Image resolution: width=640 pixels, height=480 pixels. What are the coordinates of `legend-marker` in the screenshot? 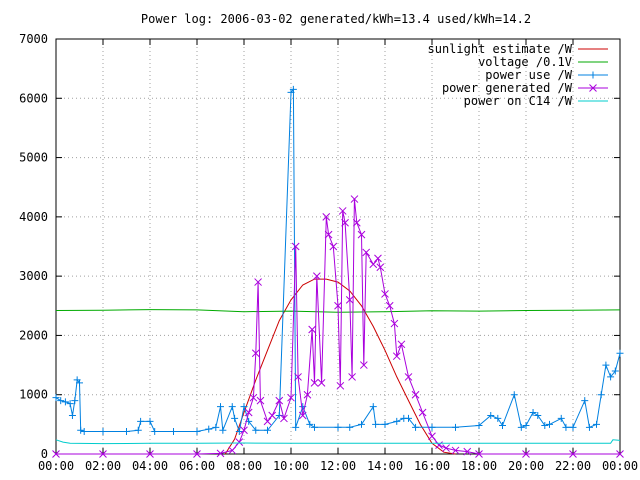 It's located at (593, 88).